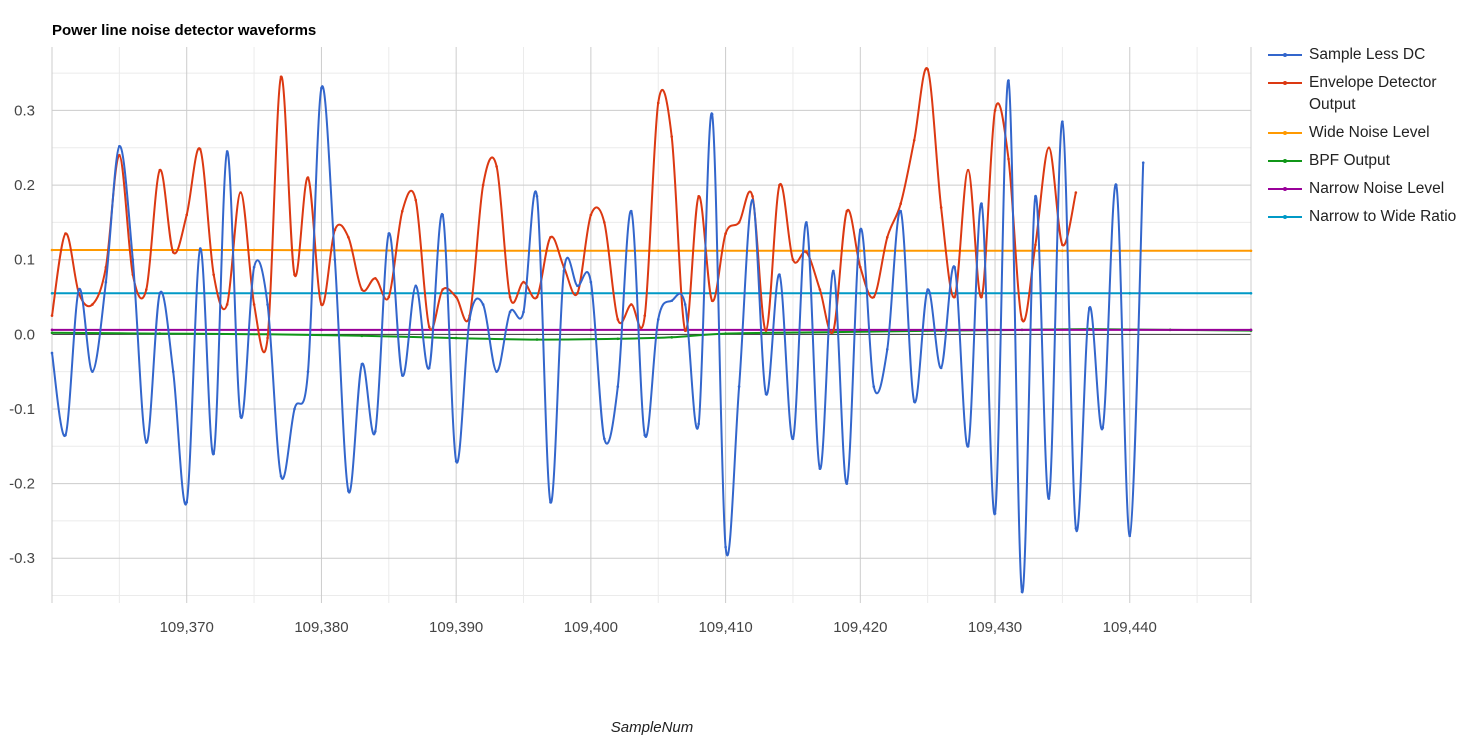 This screenshot has height=750, width=1463. Describe the element at coordinates (1363, 189) in the screenshot. I see `legend-item: Narrow Noise Level` at that location.